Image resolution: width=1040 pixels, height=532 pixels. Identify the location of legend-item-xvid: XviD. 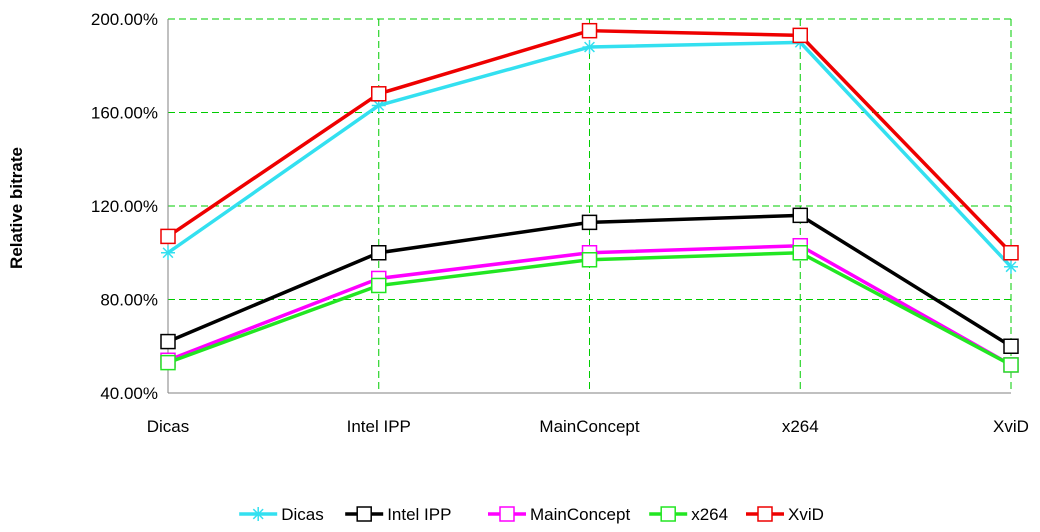
(785, 514).